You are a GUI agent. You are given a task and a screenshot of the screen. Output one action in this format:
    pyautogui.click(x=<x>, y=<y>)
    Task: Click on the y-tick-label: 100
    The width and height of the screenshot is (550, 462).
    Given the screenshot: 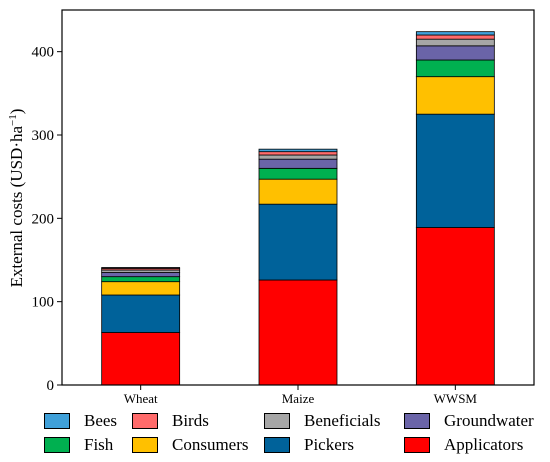 What is the action you would take?
    pyautogui.click(x=43, y=303)
    